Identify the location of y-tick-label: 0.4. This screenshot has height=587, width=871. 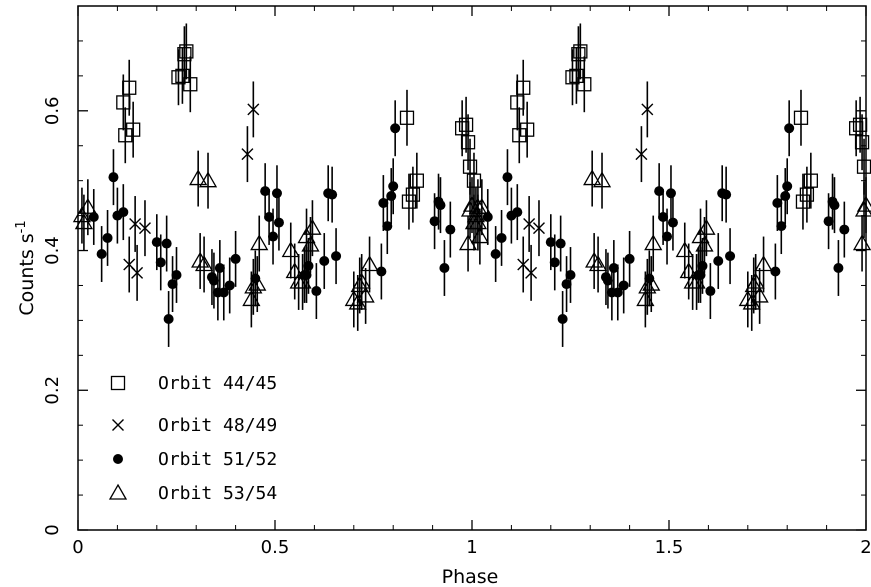
(52, 250).